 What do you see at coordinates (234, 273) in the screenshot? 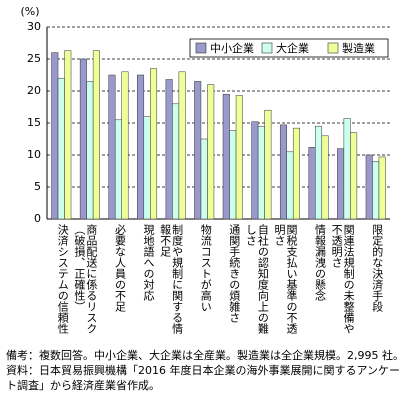
I see `x-tick-label: 通関手続きの煩雑さ` at bounding box center [234, 273].